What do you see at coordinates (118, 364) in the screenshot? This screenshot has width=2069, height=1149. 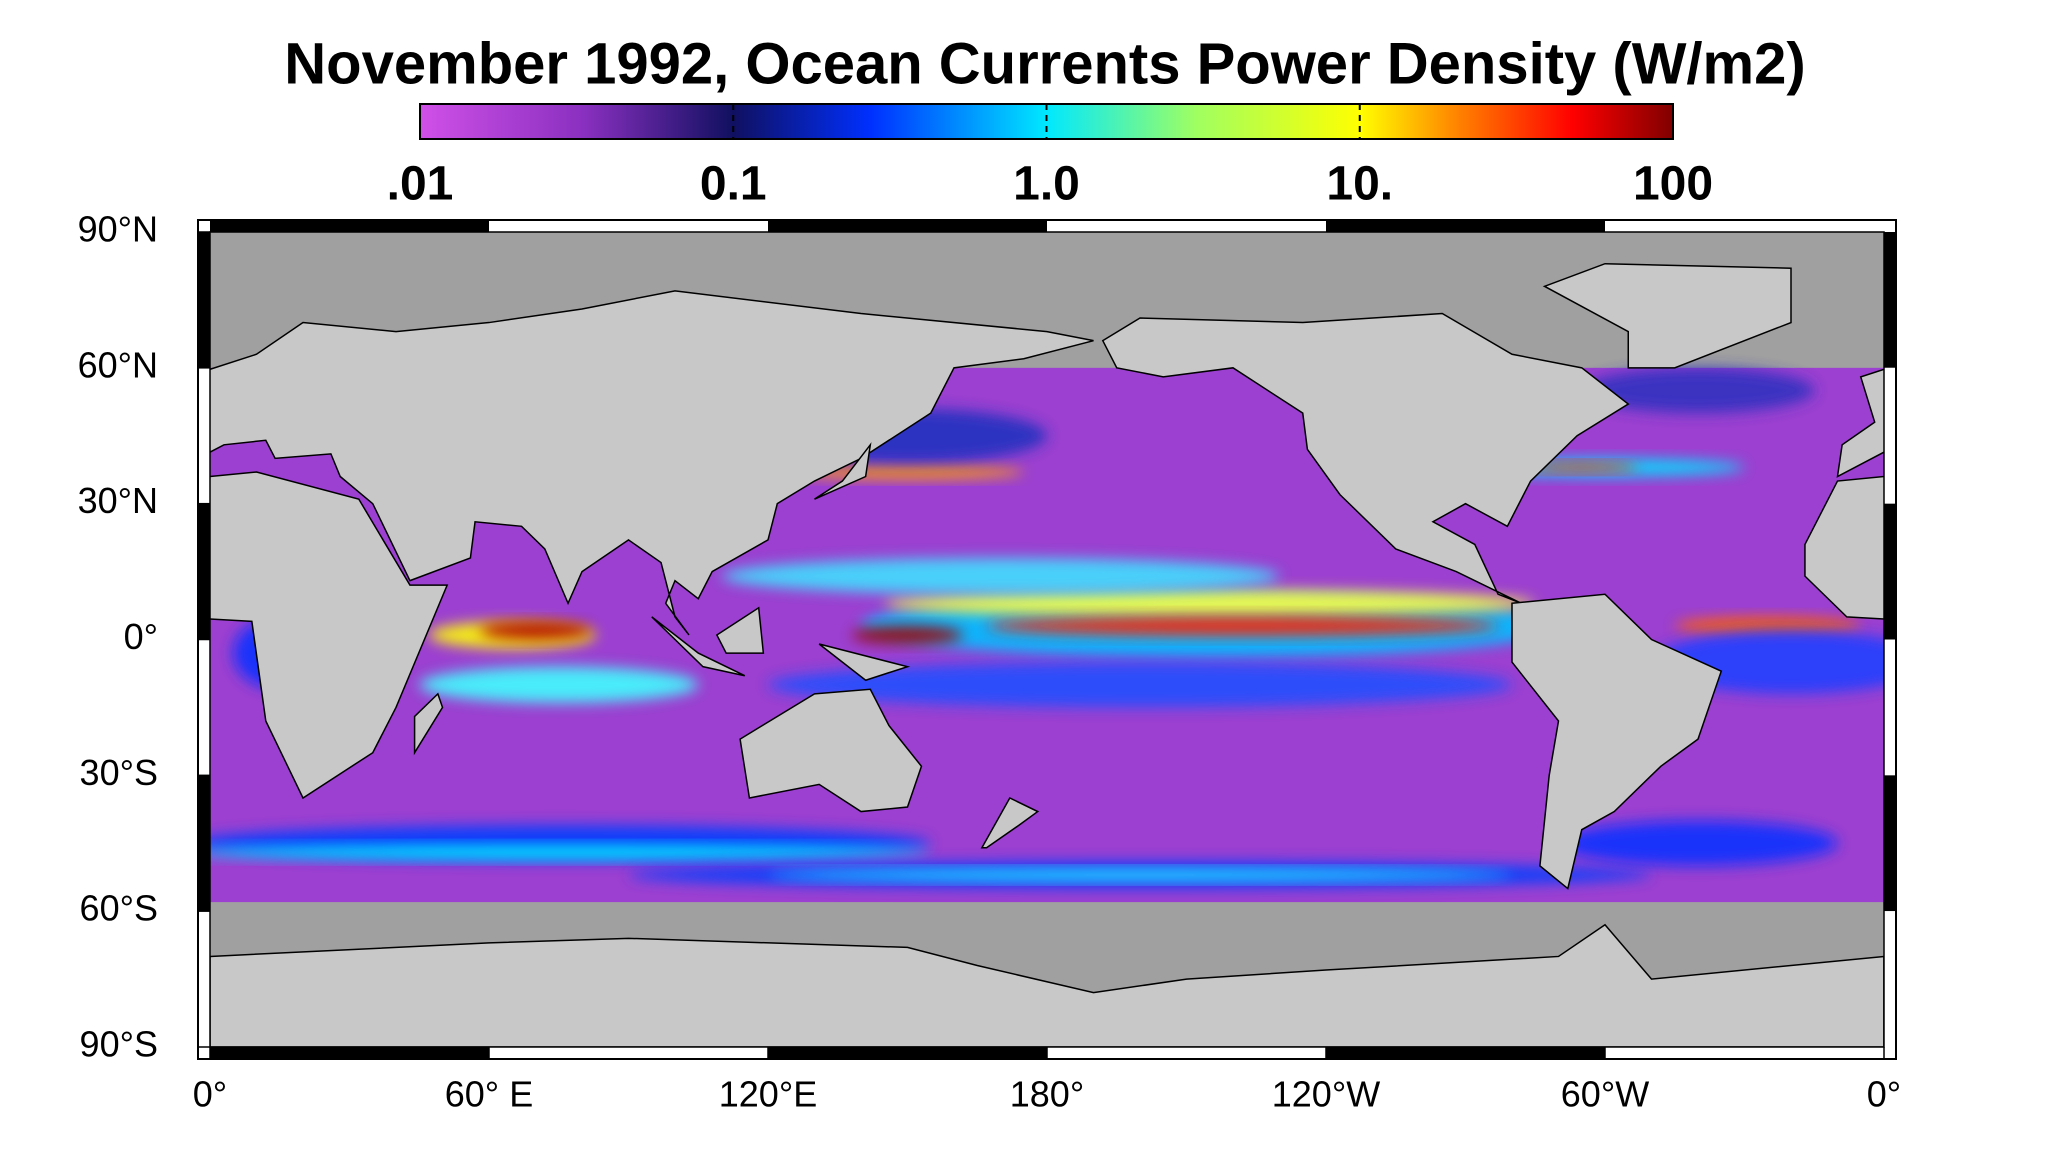 I see `lat-label: 60°N` at bounding box center [118, 364].